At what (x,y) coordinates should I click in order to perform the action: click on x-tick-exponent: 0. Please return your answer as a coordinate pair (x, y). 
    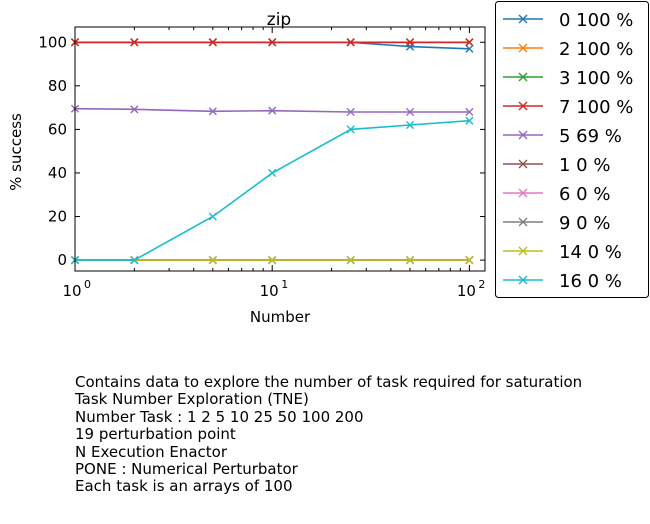
    Looking at the image, I should click on (87, 284).